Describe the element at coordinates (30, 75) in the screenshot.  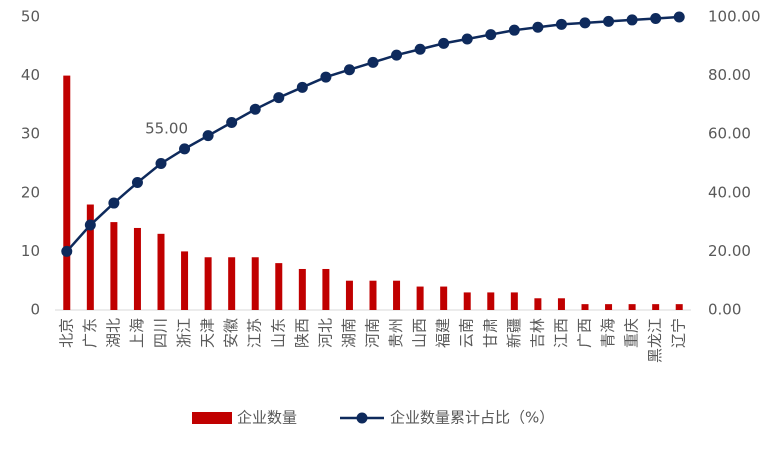
I see `y-tick-label: 40` at that location.